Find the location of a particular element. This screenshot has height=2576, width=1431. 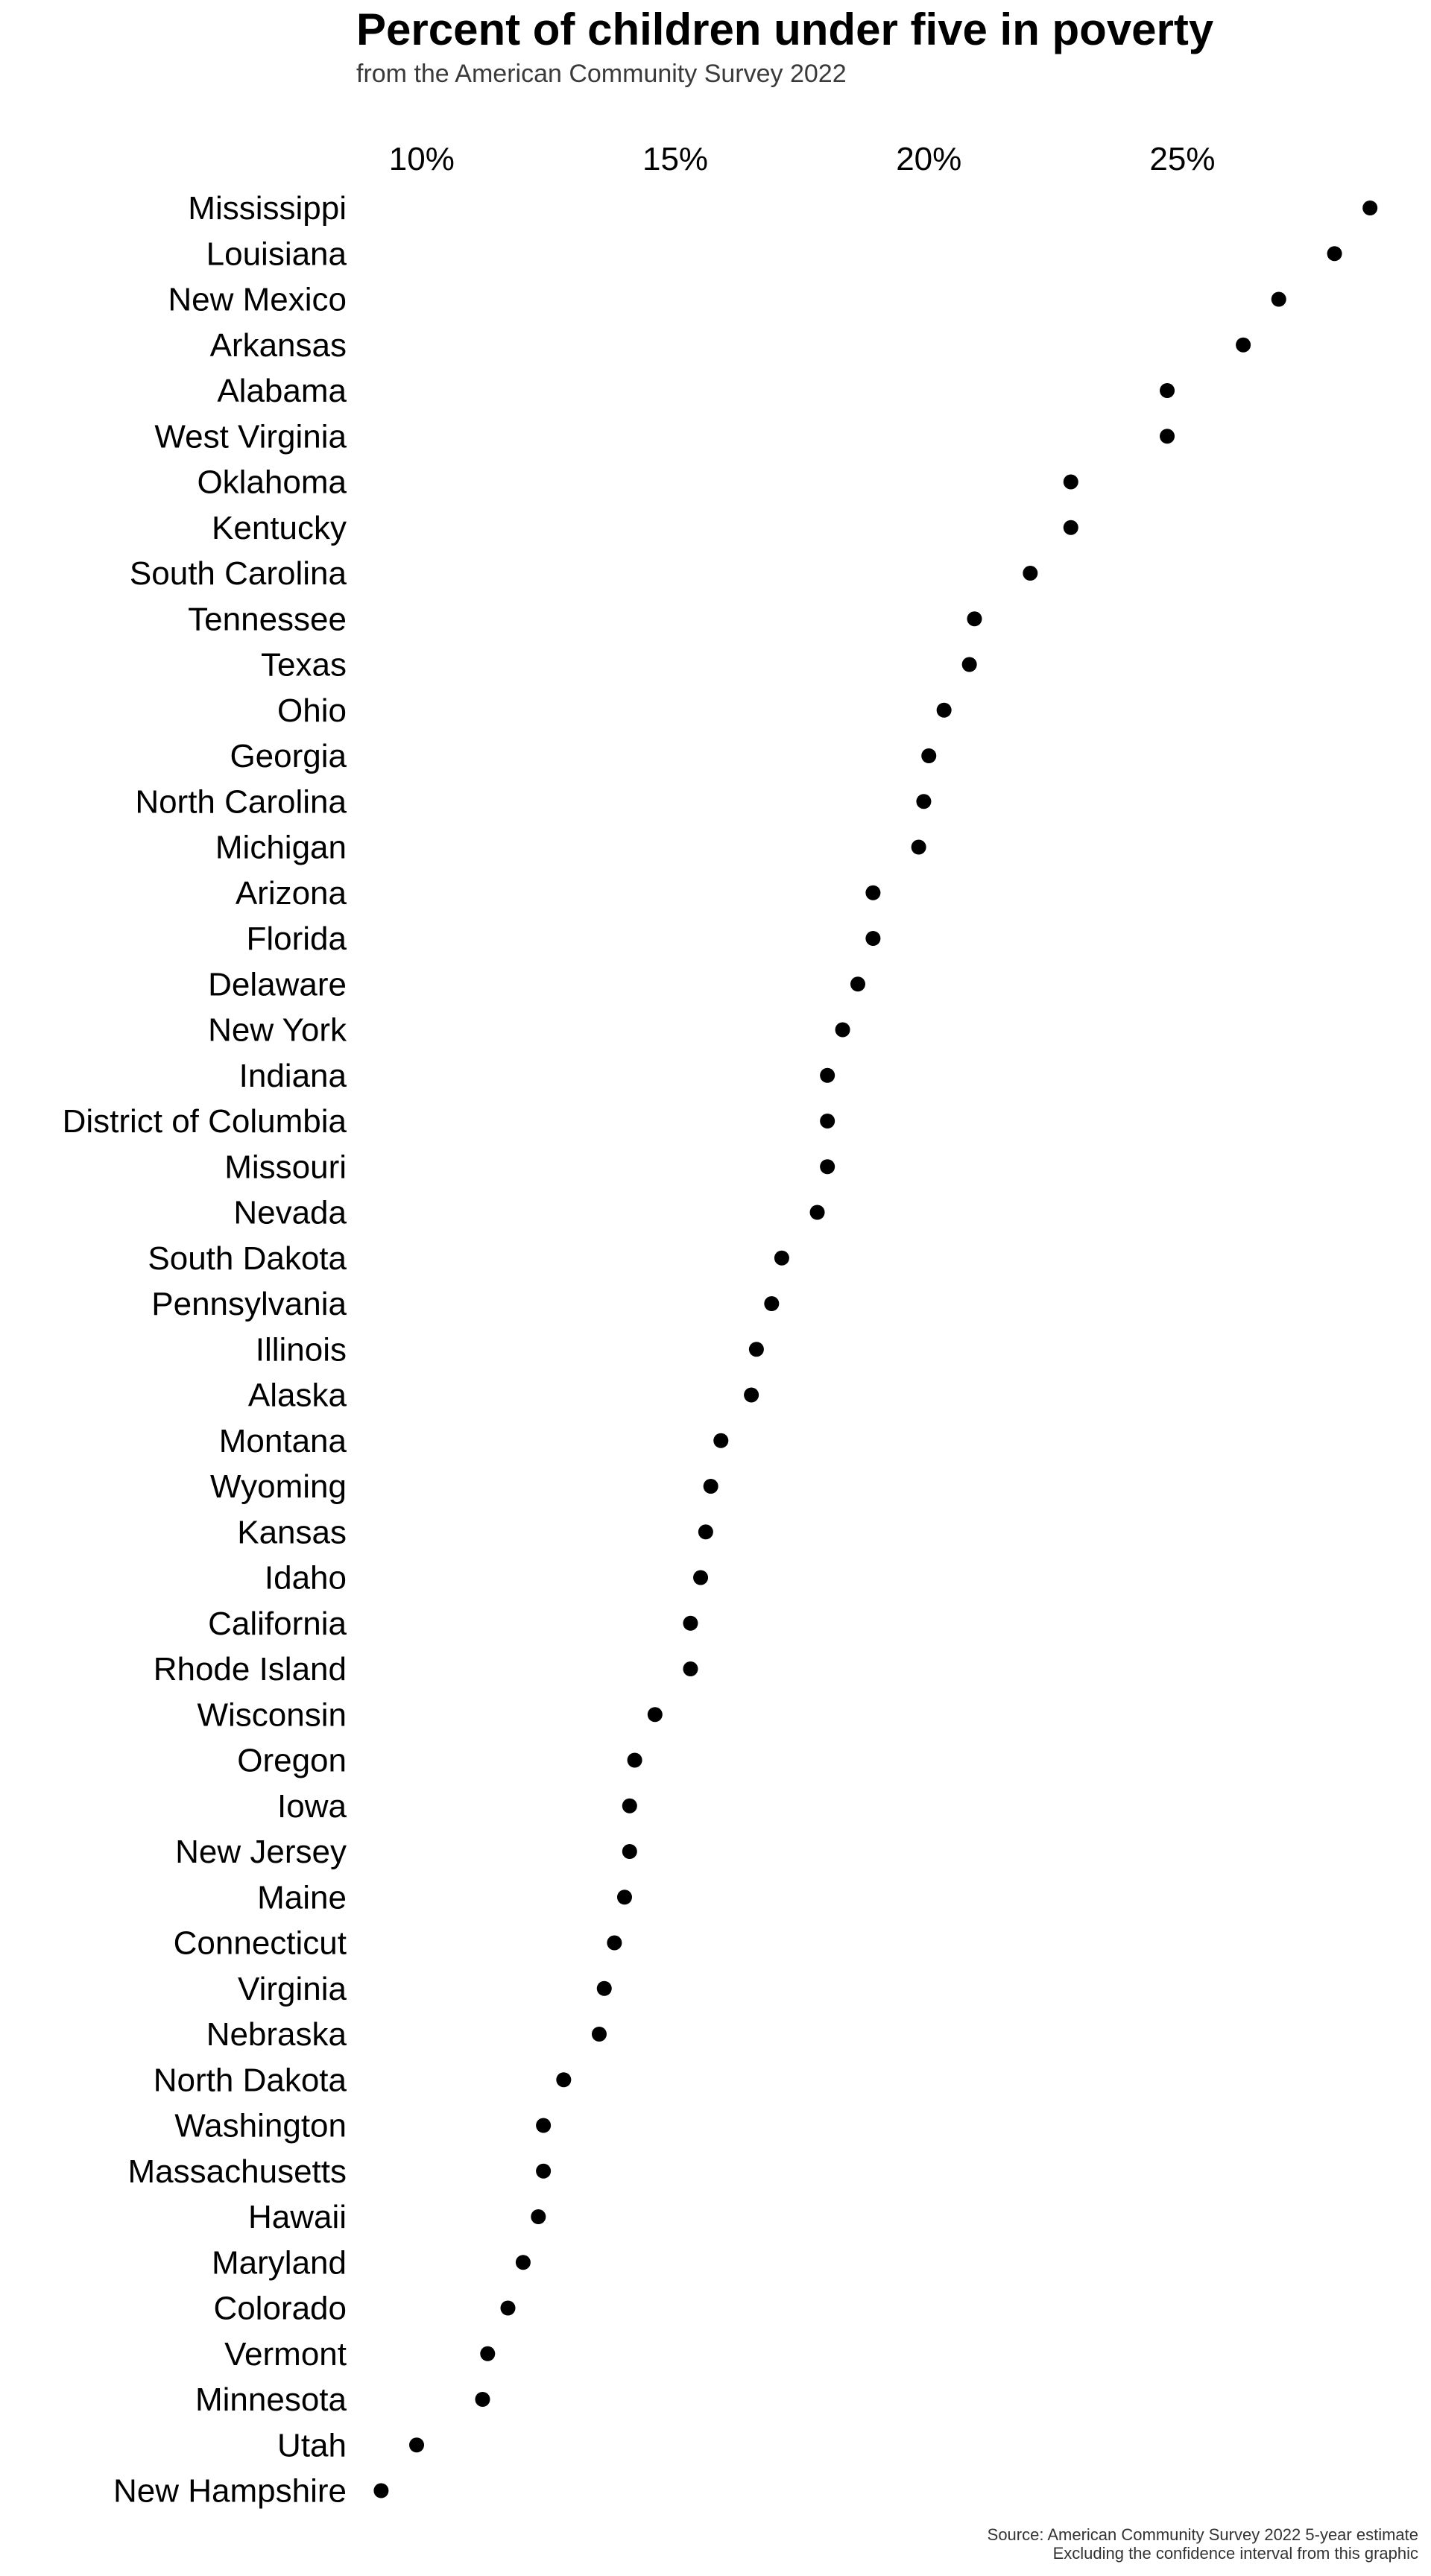

x-axis: 10% 15% 20% 25% is located at coordinates (802, 159).